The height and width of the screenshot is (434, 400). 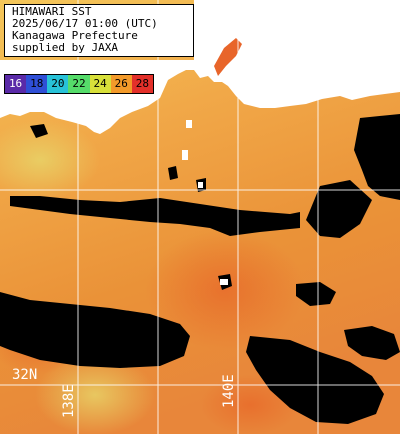 What do you see at coordinates (205, 202) in the screenshot?
I see `island-spots` at bounding box center [205, 202].